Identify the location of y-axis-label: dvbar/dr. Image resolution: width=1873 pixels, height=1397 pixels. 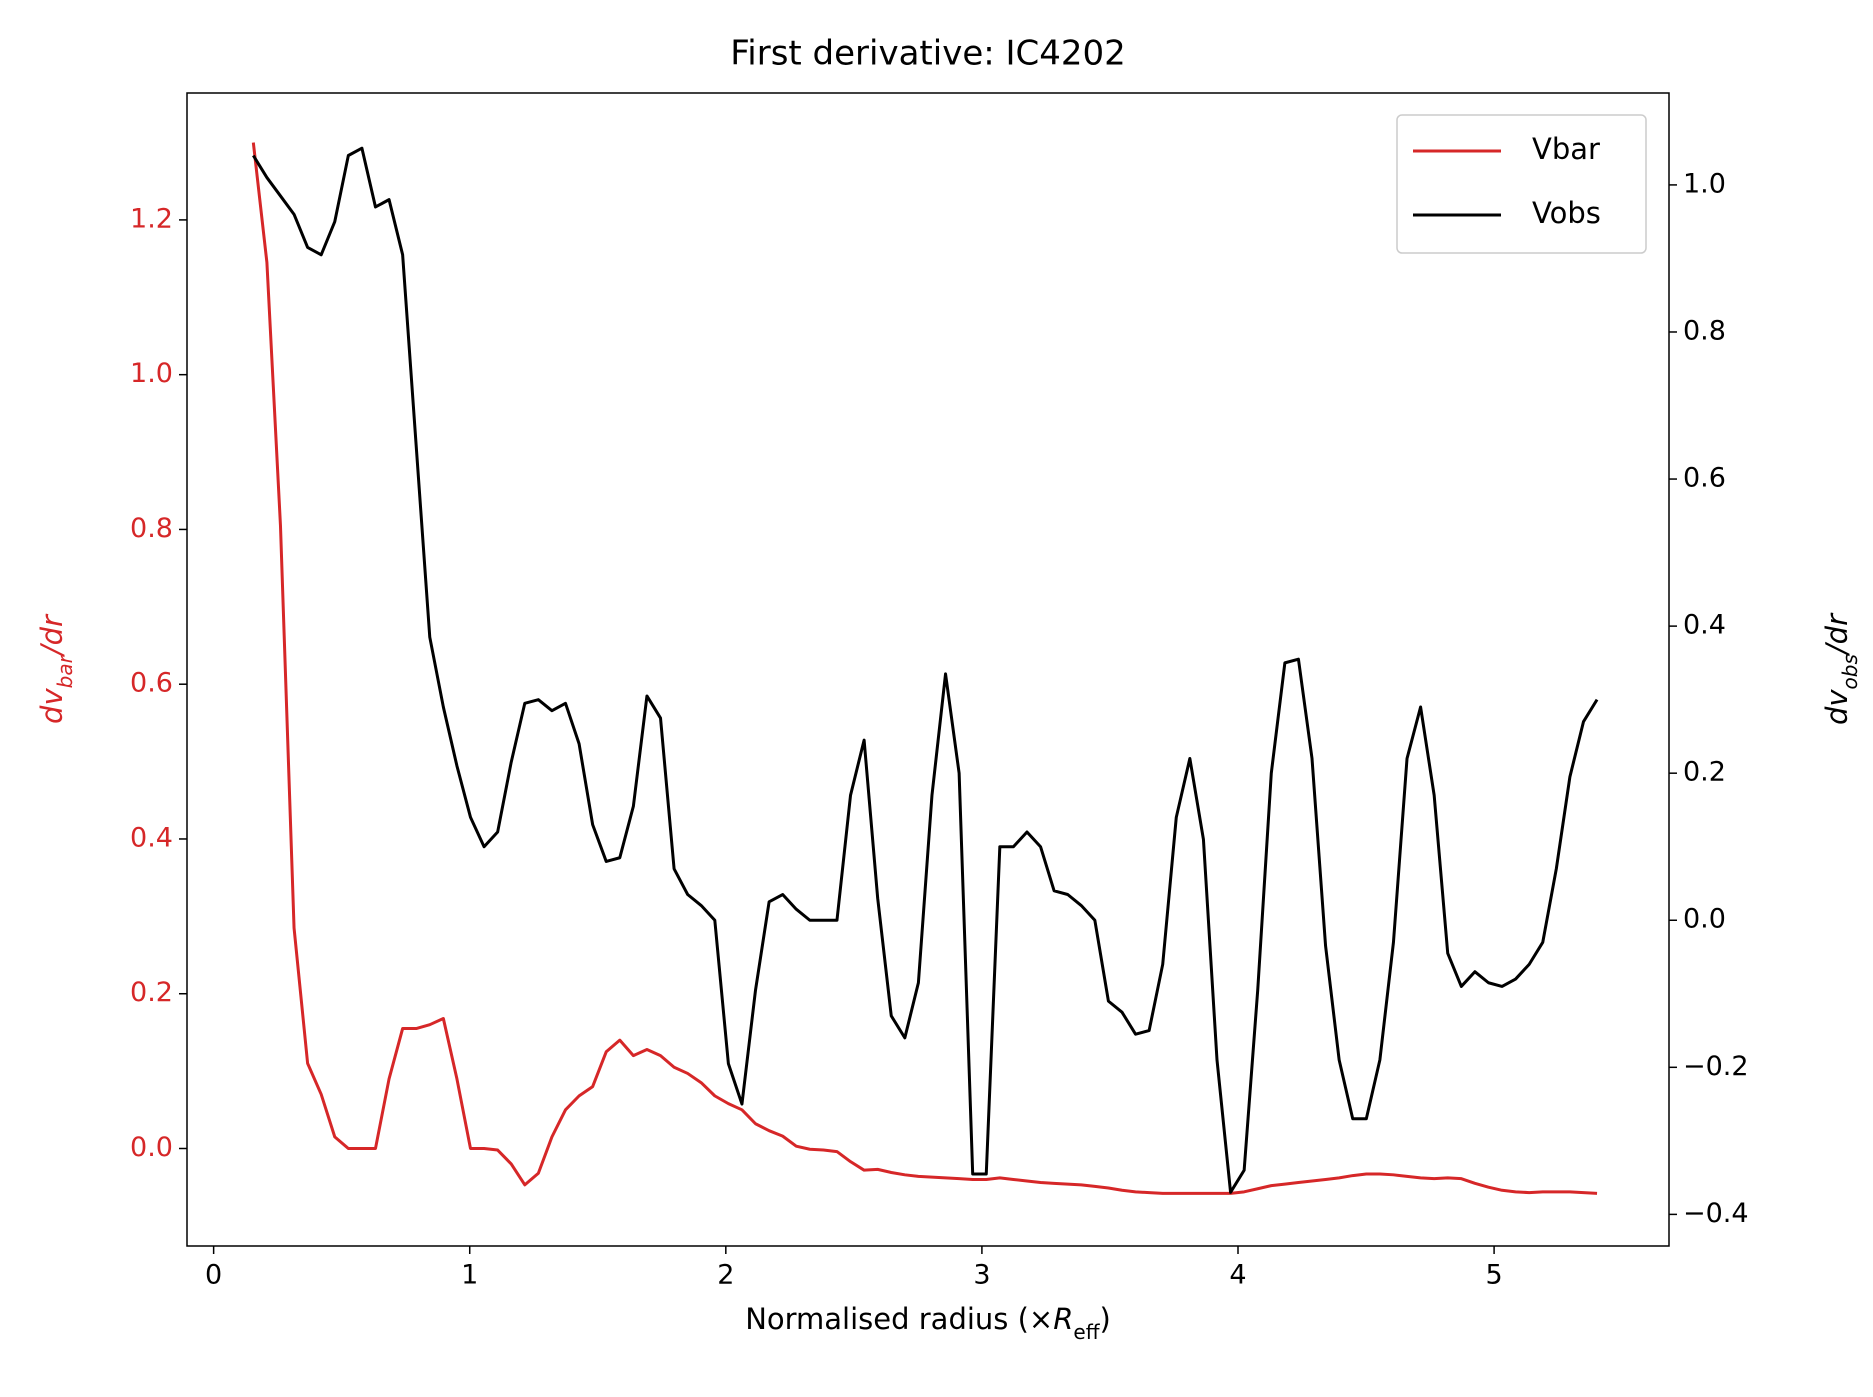
(56, 668).